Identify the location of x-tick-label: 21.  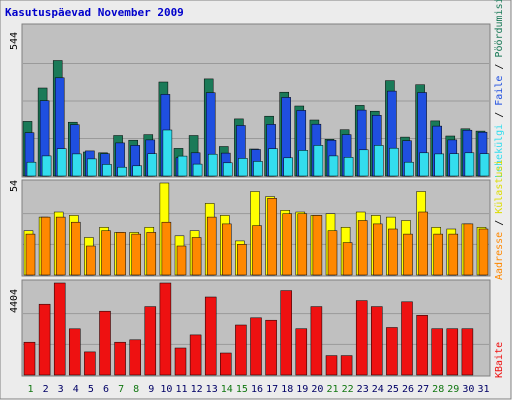
(332, 389).